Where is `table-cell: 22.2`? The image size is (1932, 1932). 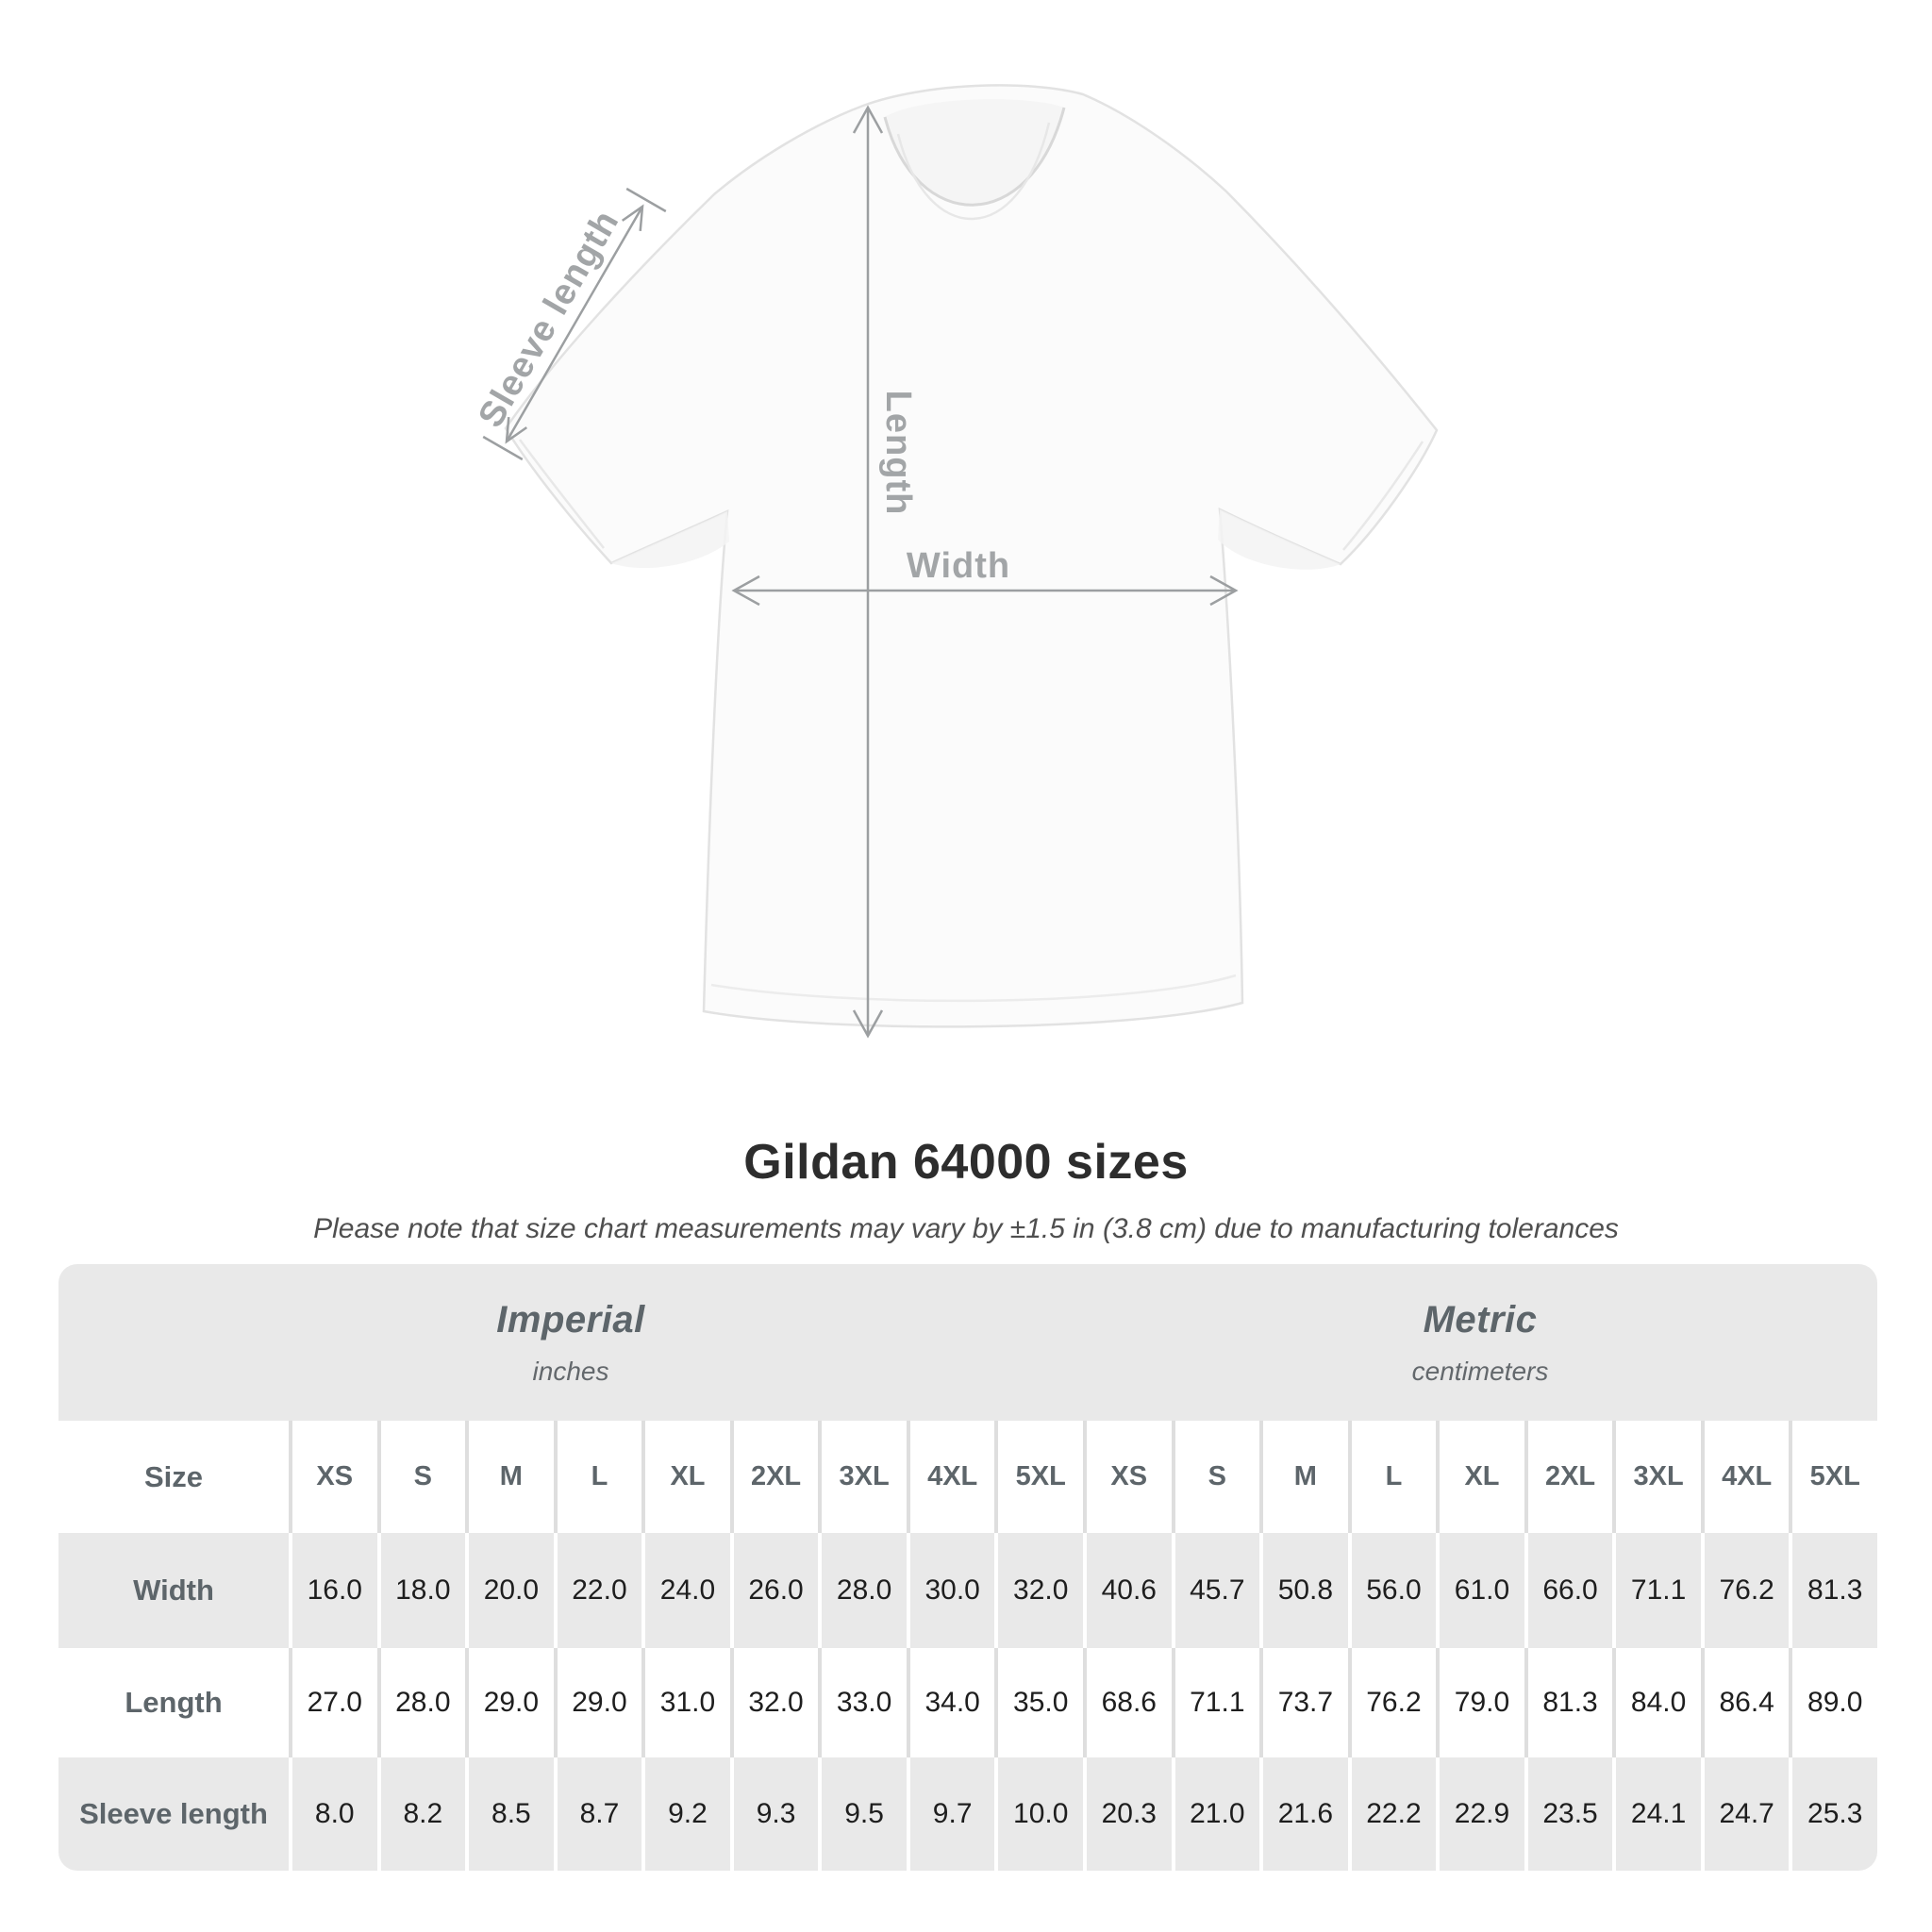 table-cell: 22.2 is located at coordinates (1392, 1814).